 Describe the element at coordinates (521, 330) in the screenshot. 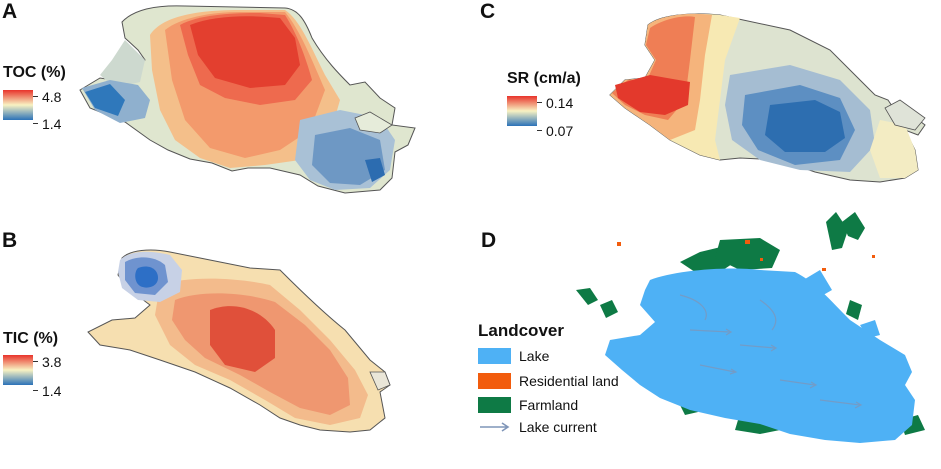

I see `landcover-legend-title: Landcover` at that location.